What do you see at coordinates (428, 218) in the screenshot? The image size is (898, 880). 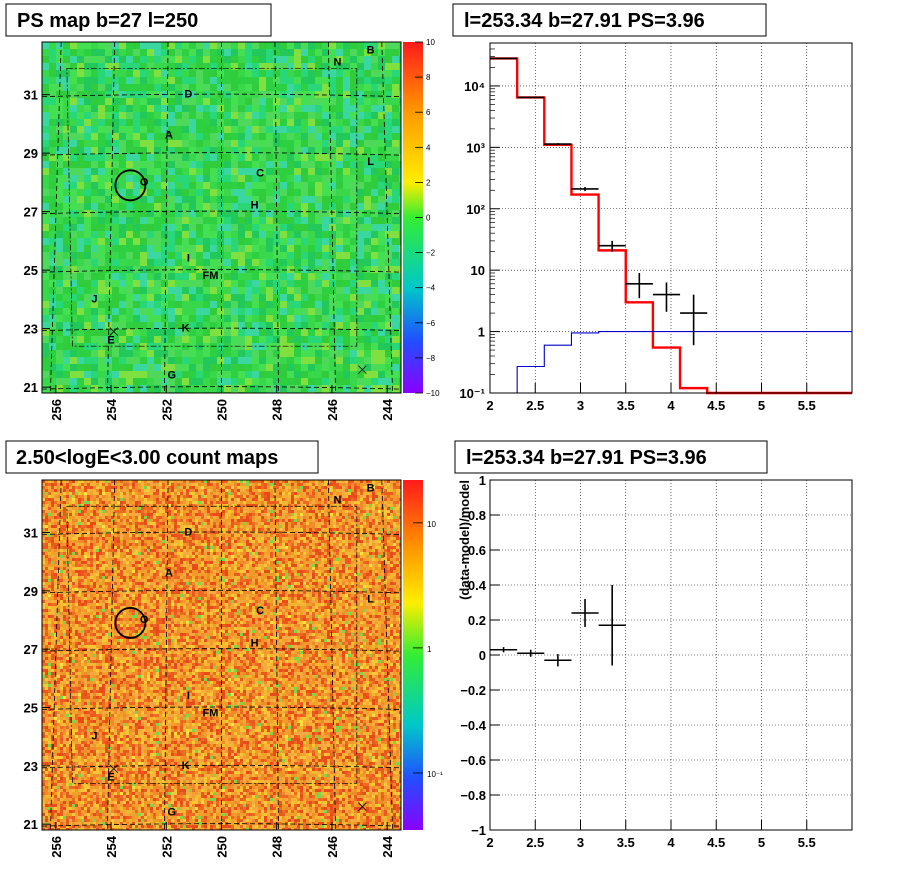 I see `colorbar-tick-label: 0` at bounding box center [428, 218].